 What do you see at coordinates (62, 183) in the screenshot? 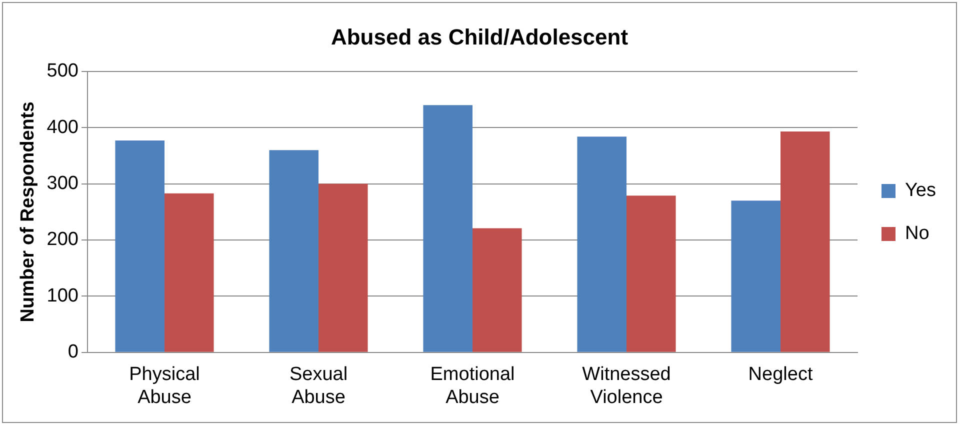
I see `y-tick-label: 300` at bounding box center [62, 183].